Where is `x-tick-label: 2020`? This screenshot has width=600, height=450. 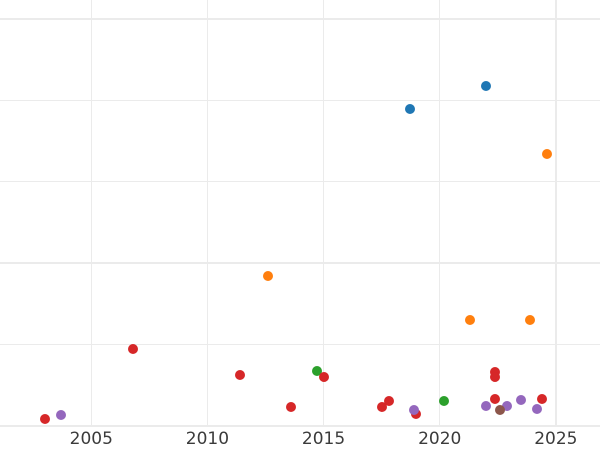
x-tick-label: 2020 is located at coordinates (440, 438).